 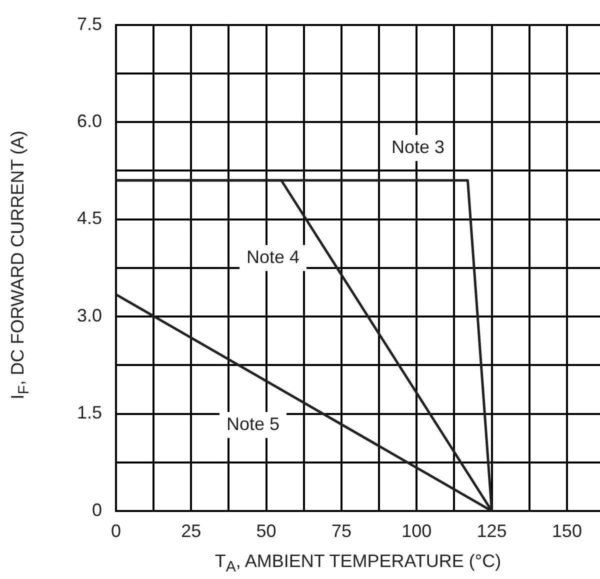 What do you see at coordinates (341, 530) in the screenshot?
I see `x-tick-label: 75` at bounding box center [341, 530].